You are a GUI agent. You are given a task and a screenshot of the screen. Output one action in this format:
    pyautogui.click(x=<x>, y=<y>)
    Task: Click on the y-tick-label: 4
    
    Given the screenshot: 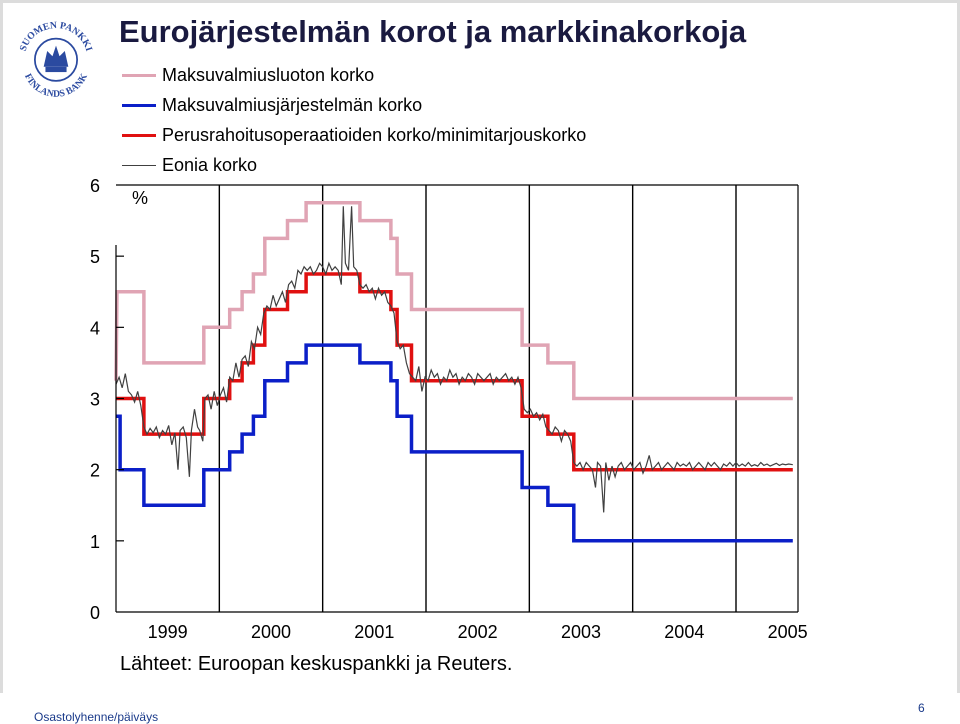 What is the action you would take?
    pyautogui.click(x=95, y=328)
    